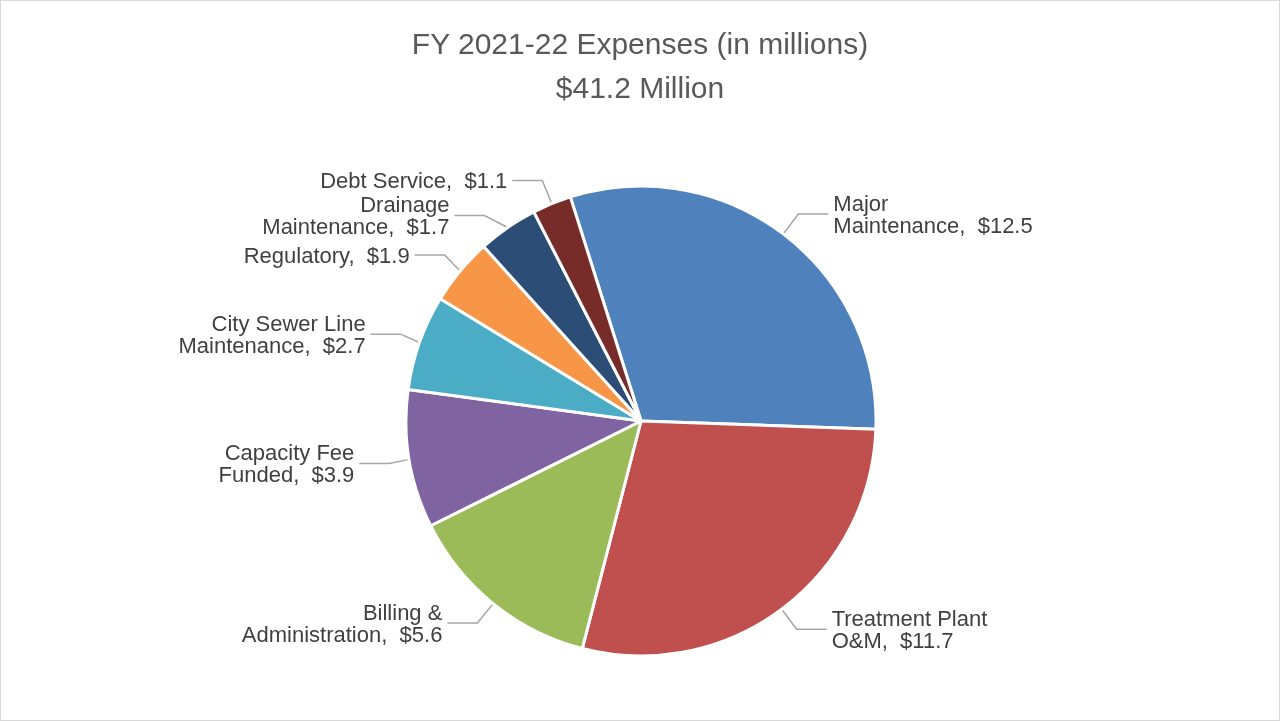 The width and height of the screenshot is (1280, 721). Describe the element at coordinates (326, 255) in the screenshot. I see `slice-label: Regulatory, $1.9` at that location.